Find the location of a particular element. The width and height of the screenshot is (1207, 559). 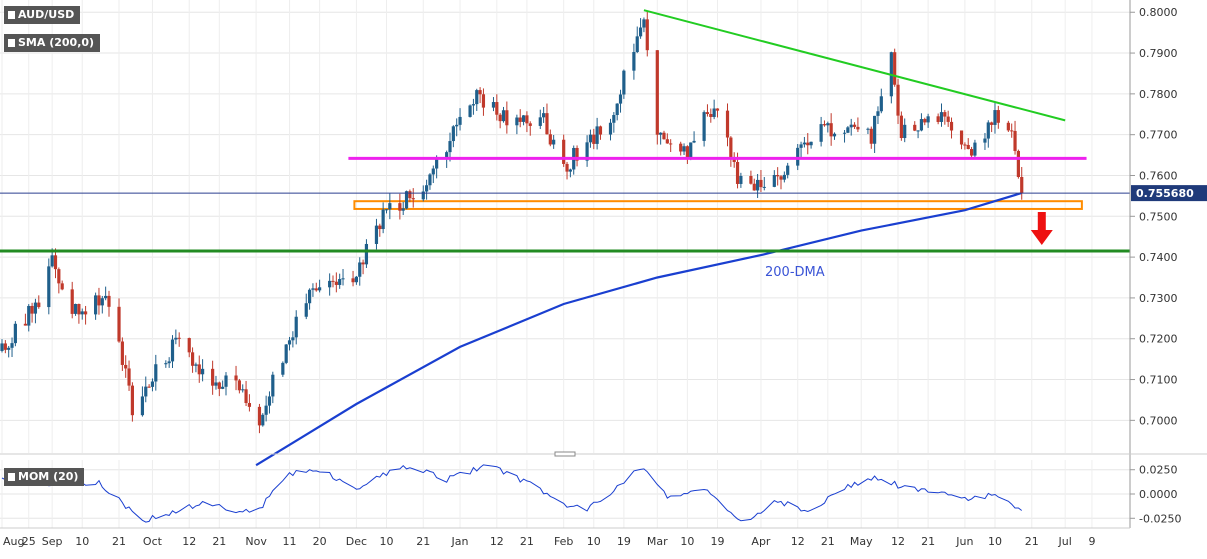

sma-tag: SMA (200,0) is located at coordinates (52, 43).